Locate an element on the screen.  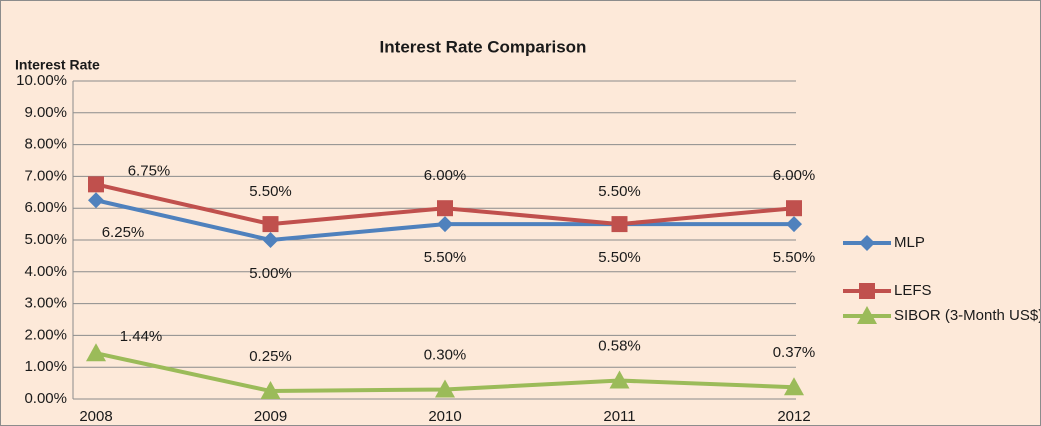
y-tick-label: 6.00% is located at coordinates (45, 207).